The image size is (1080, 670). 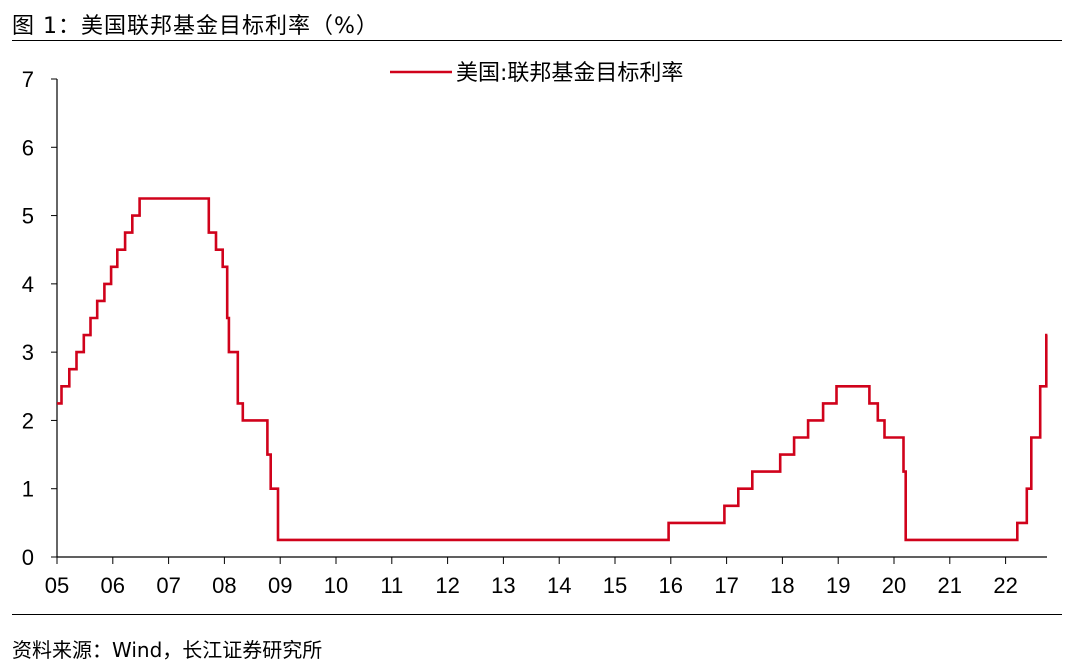 What do you see at coordinates (537, 40) in the screenshot?
I see `top-rule` at bounding box center [537, 40].